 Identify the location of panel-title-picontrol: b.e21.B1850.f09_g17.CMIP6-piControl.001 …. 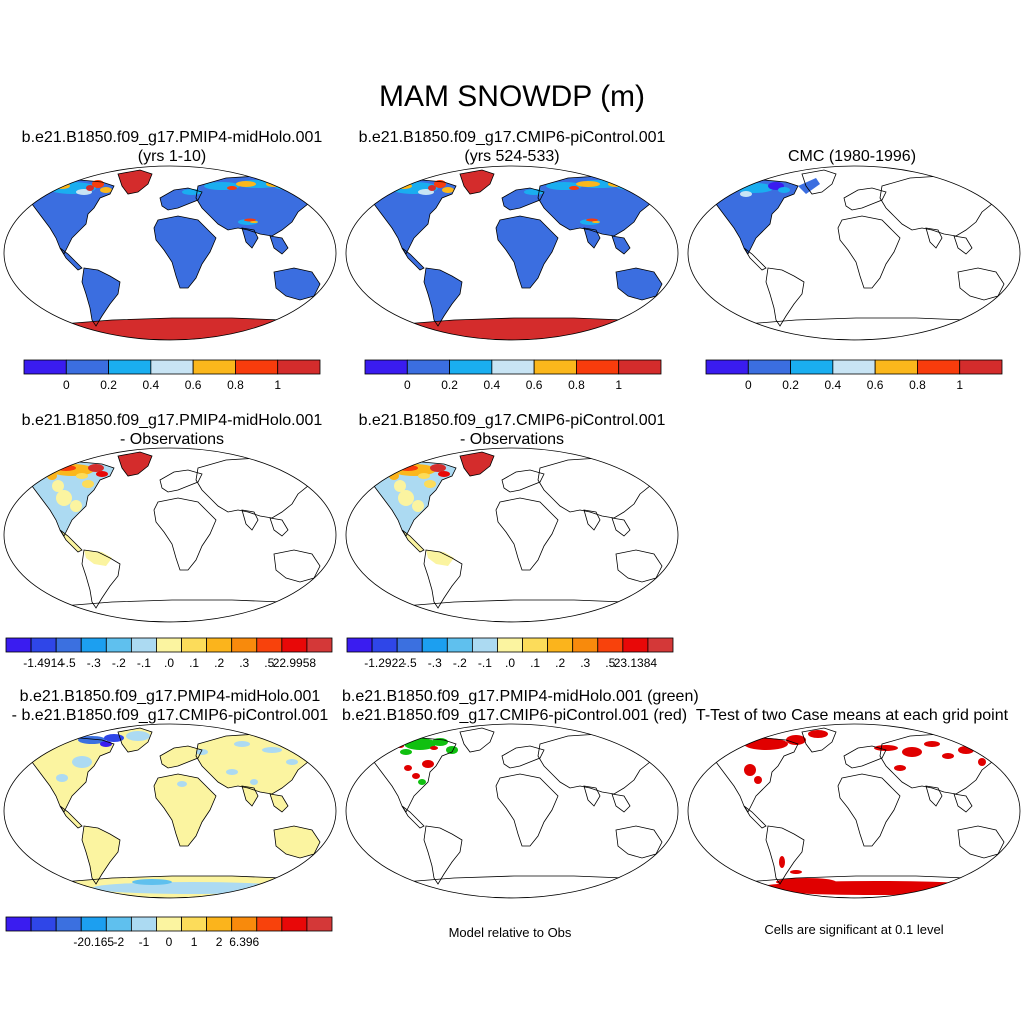
(512, 147).